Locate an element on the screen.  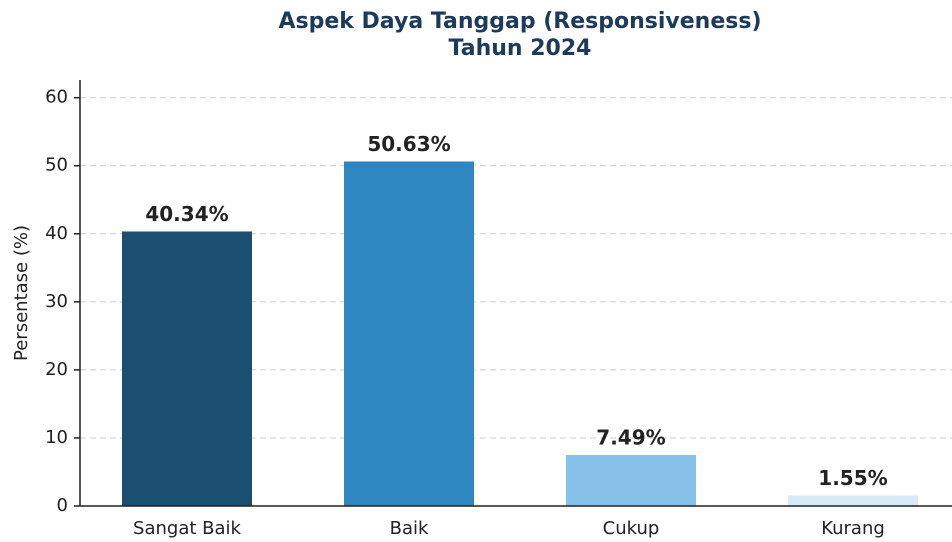
data-label: 40.34% is located at coordinates (186, 214).